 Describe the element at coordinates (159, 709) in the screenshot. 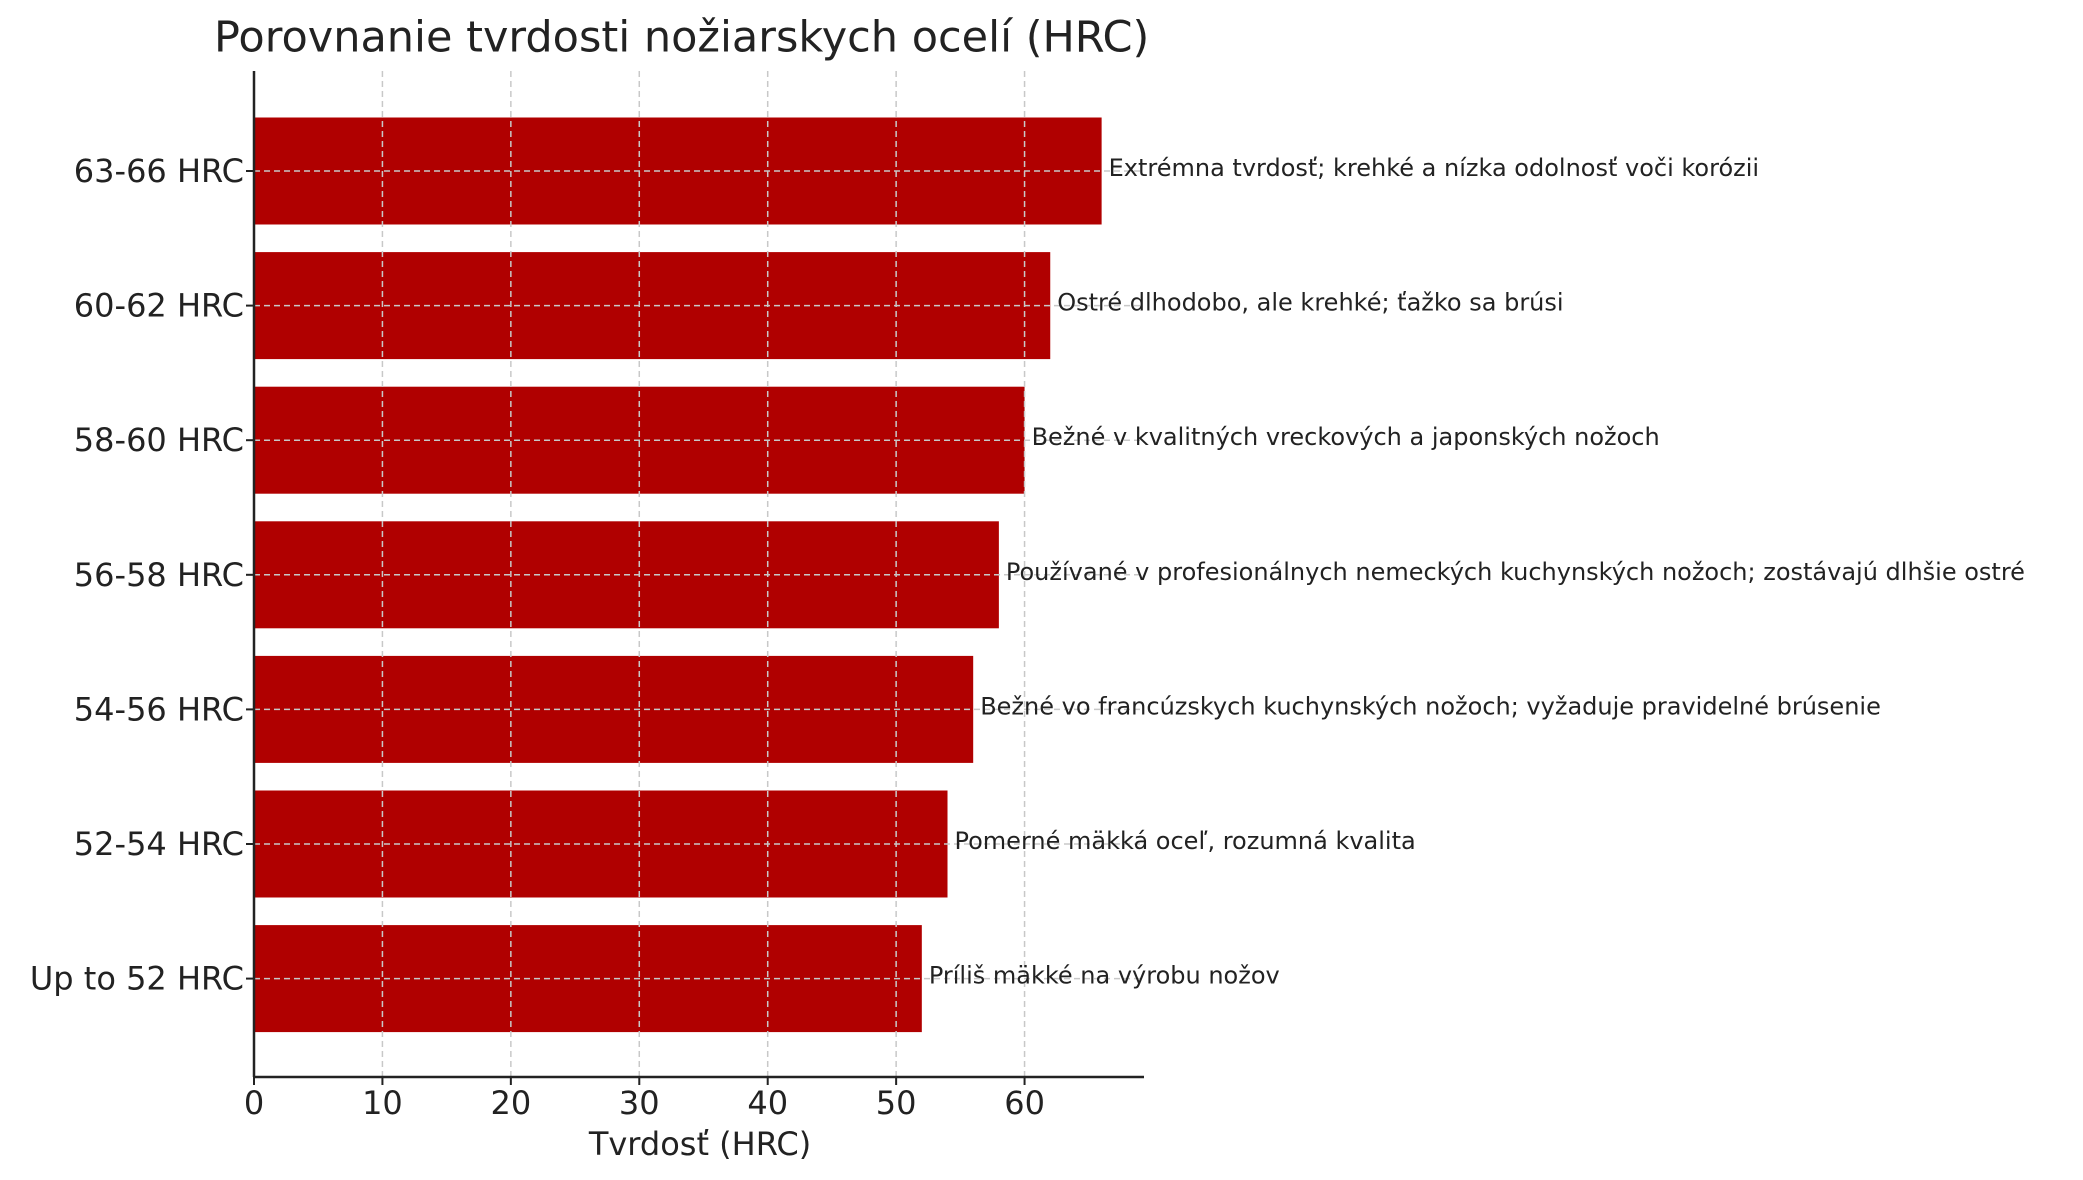

I see `y-tick-label: 54-56 HRC` at that location.